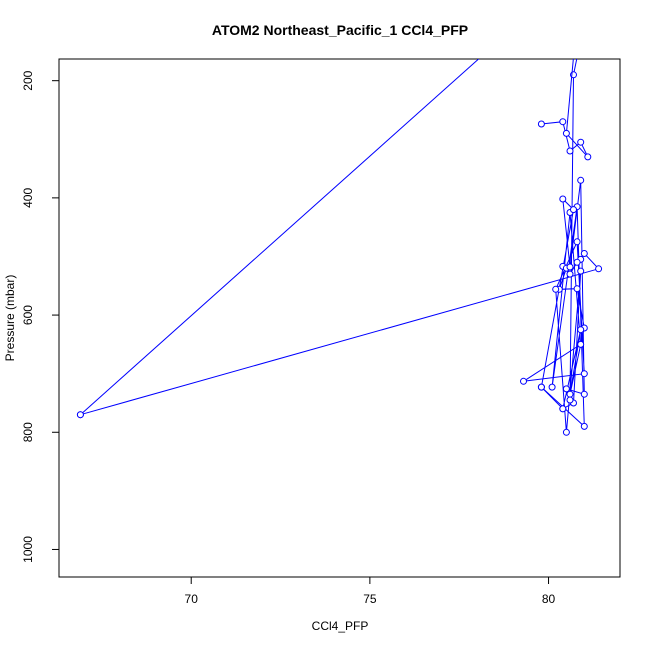  What do you see at coordinates (28, 80) in the screenshot?
I see `y-tick-label: 200` at bounding box center [28, 80].